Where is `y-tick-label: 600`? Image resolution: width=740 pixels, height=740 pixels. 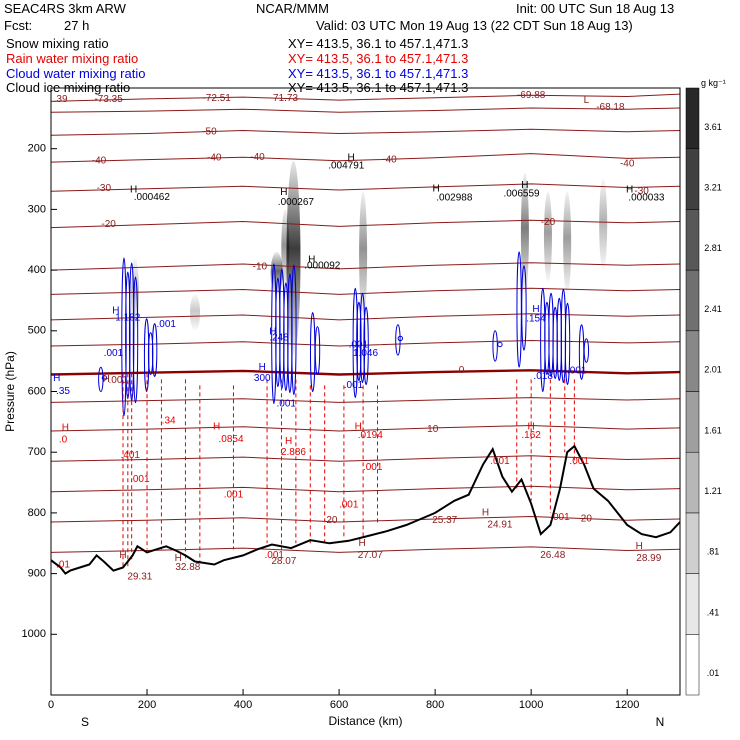 y-tick-label: 600 is located at coordinates (37, 391).